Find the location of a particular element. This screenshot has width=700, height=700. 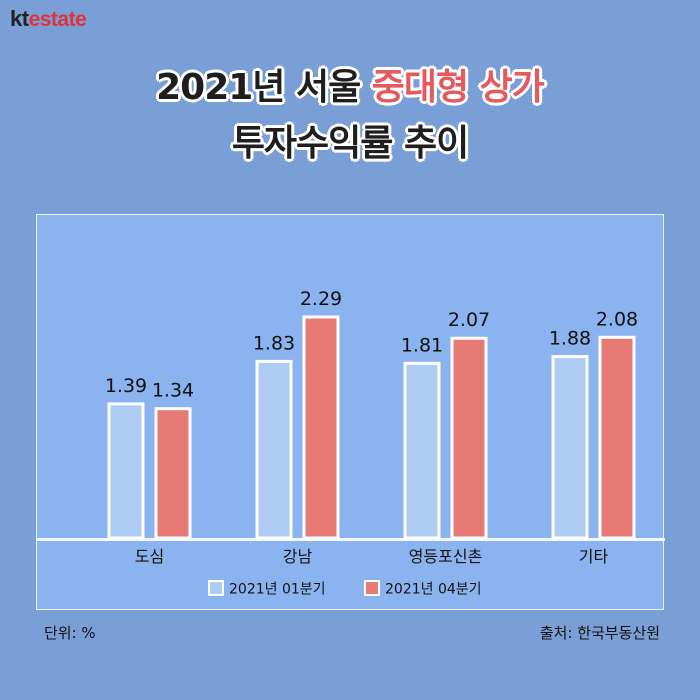

data-label-1-1: 1.39 is located at coordinates (126, 386).